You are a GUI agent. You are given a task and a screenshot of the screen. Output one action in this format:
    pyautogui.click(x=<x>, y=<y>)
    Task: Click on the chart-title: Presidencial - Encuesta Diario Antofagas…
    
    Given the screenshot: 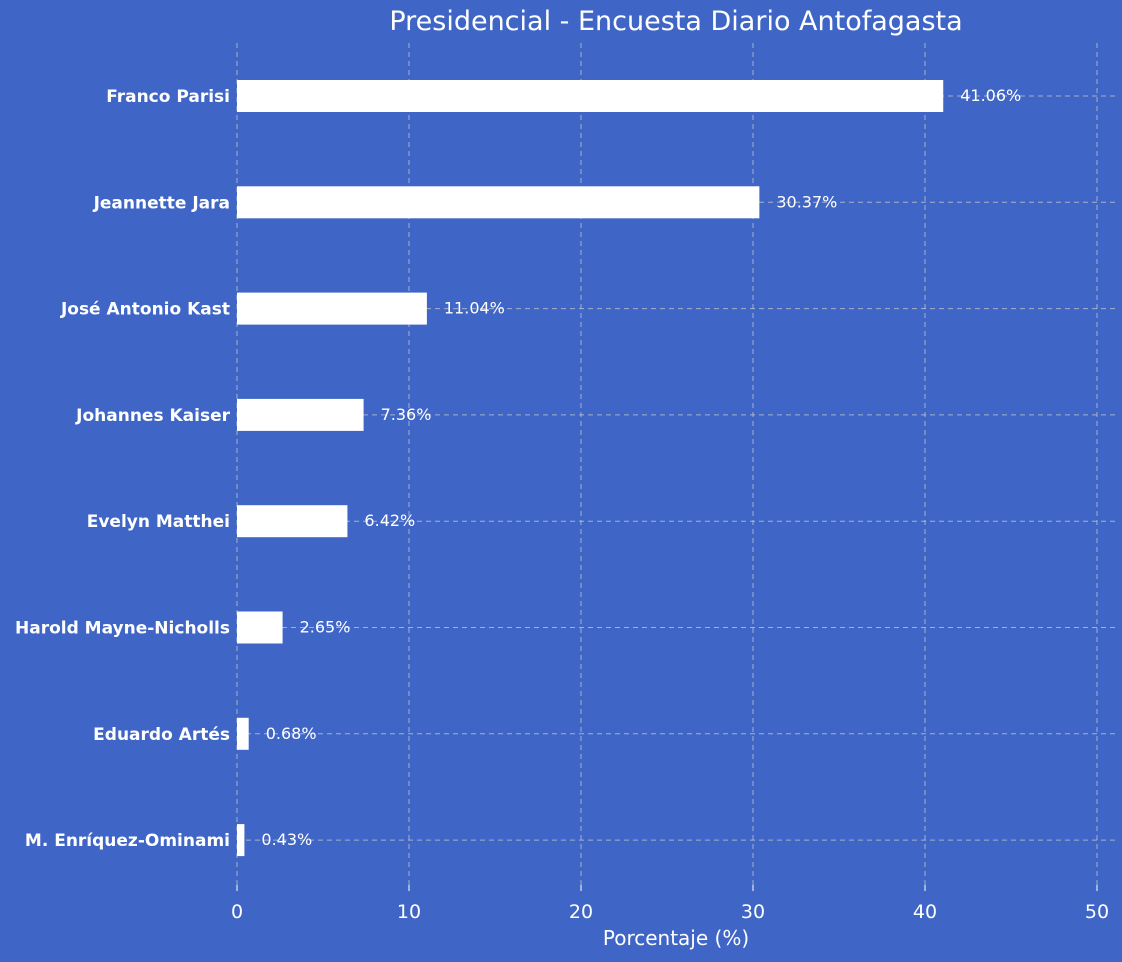 What is the action you would take?
    pyautogui.click(x=675, y=21)
    